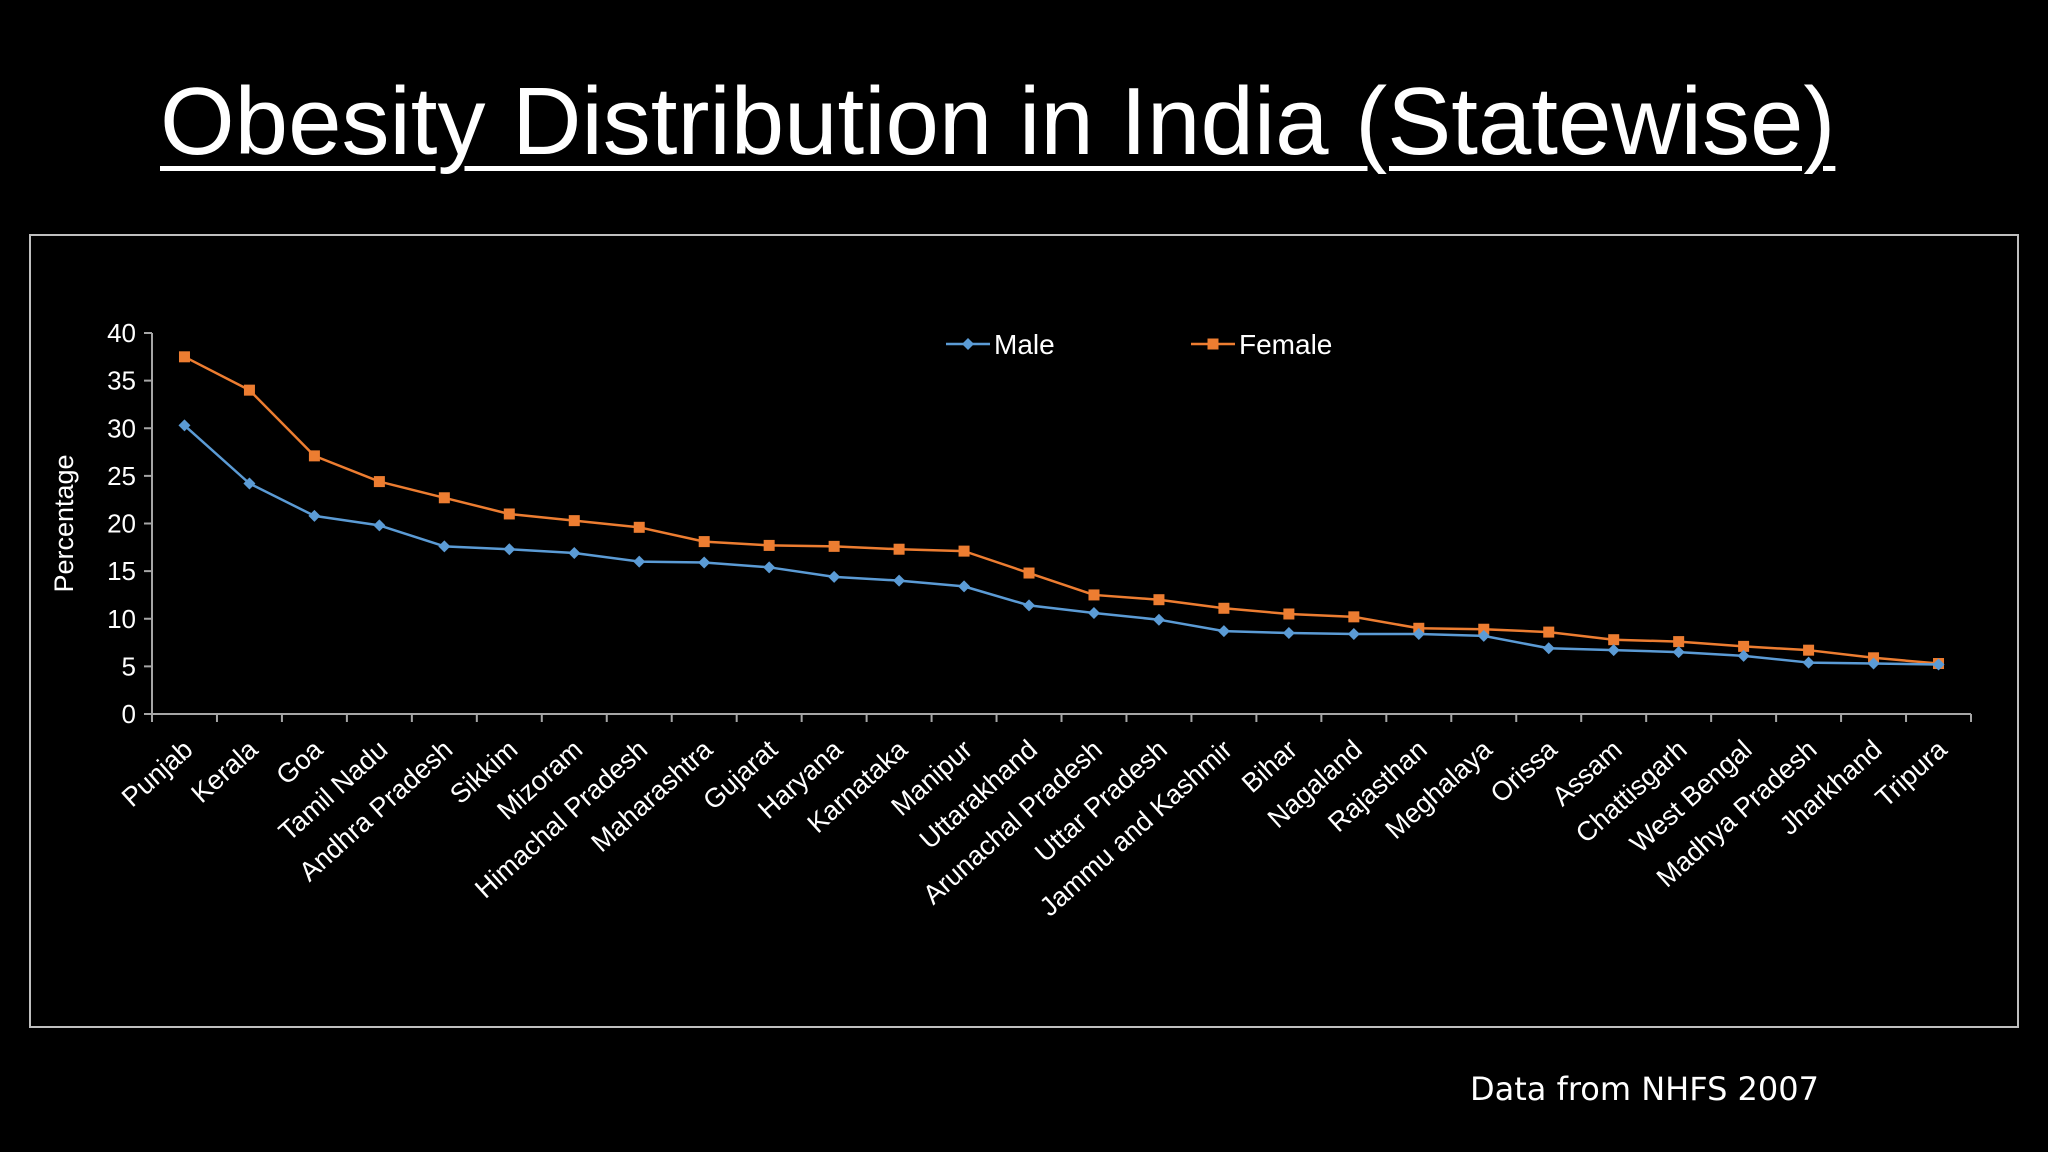 This screenshot has width=2048, height=1152. I want to click on x-tick-label: Tripura, so click(1912, 774).